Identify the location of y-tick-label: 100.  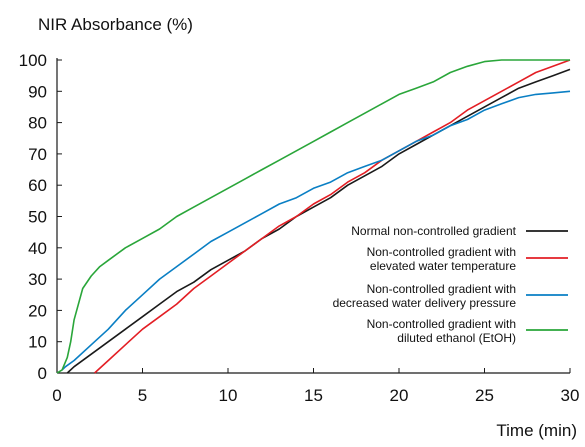
(33, 60).